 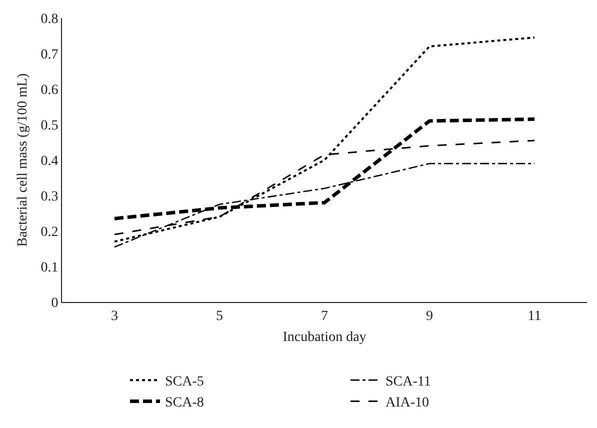 What do you see at coordinates (49, 161) in the screenshot?
I see `y-tick-label: 0.4` at bounding box center [49, 161].